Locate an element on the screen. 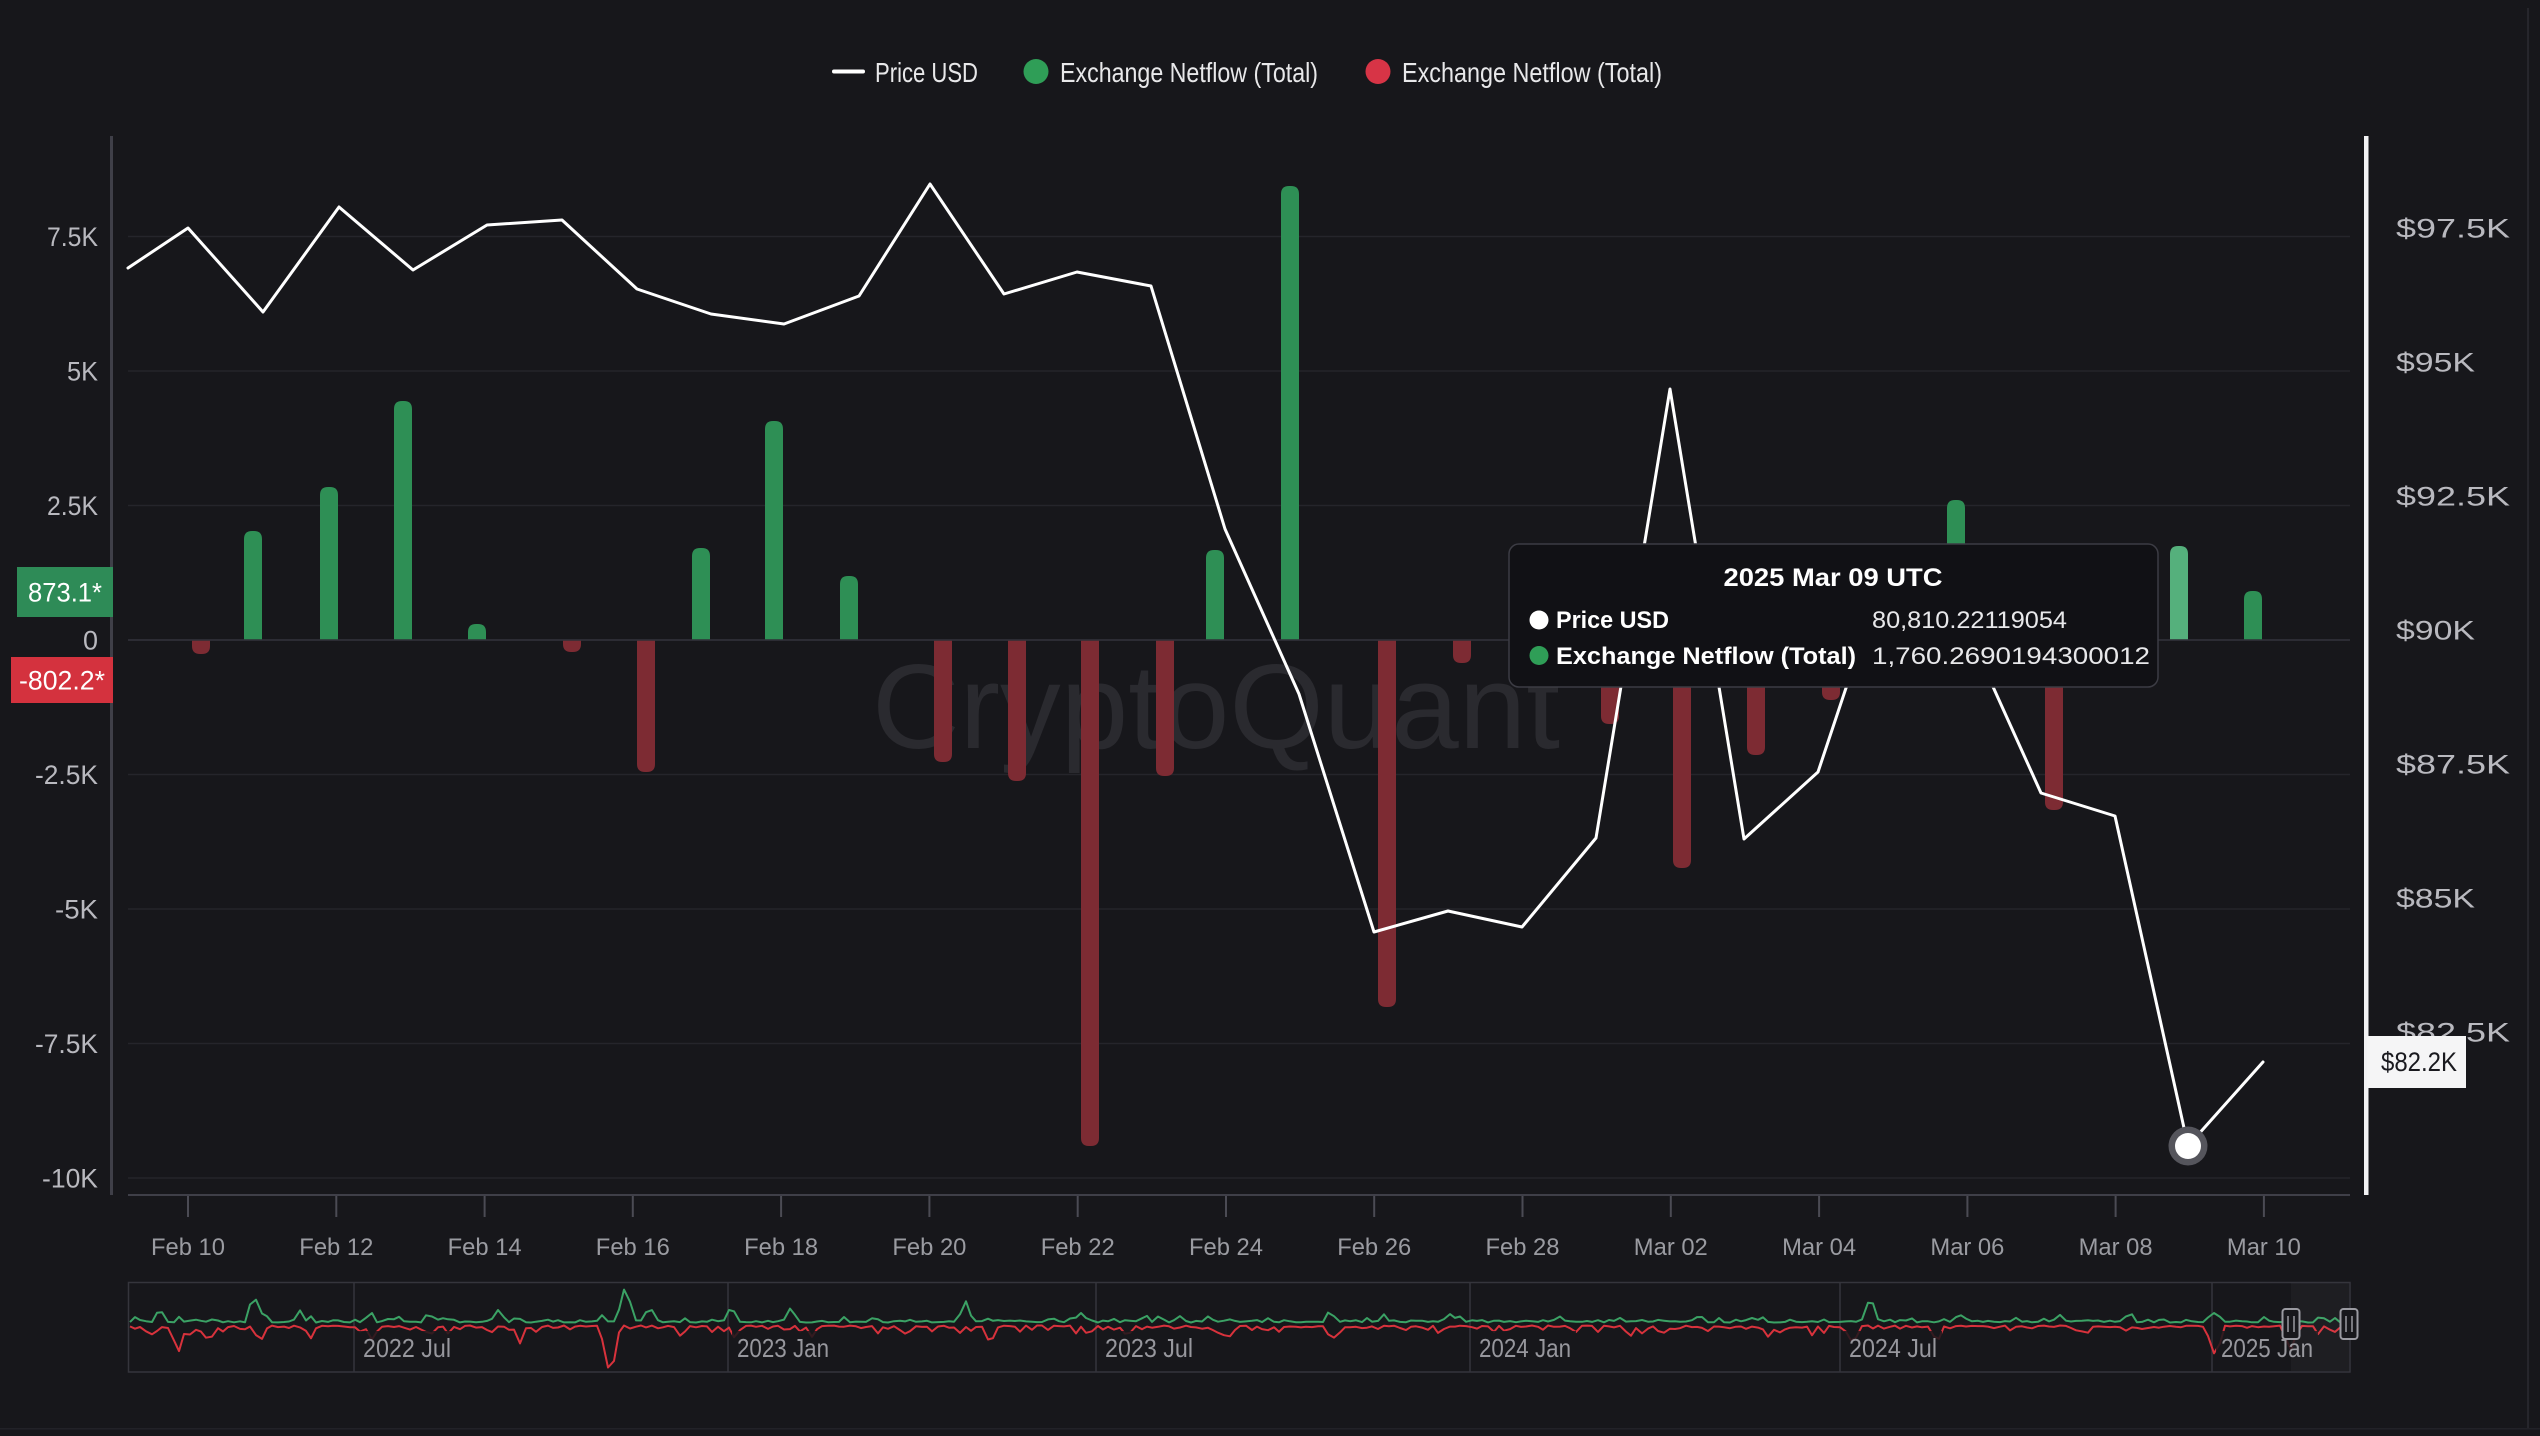  svg-text: 5K is located at coordinates (82, 372).